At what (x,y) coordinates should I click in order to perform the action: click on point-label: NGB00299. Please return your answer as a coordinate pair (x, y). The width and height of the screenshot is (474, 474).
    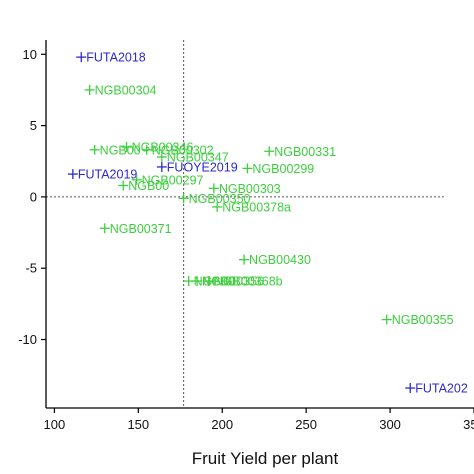
    Looking at the image, I should click on (283, 169).